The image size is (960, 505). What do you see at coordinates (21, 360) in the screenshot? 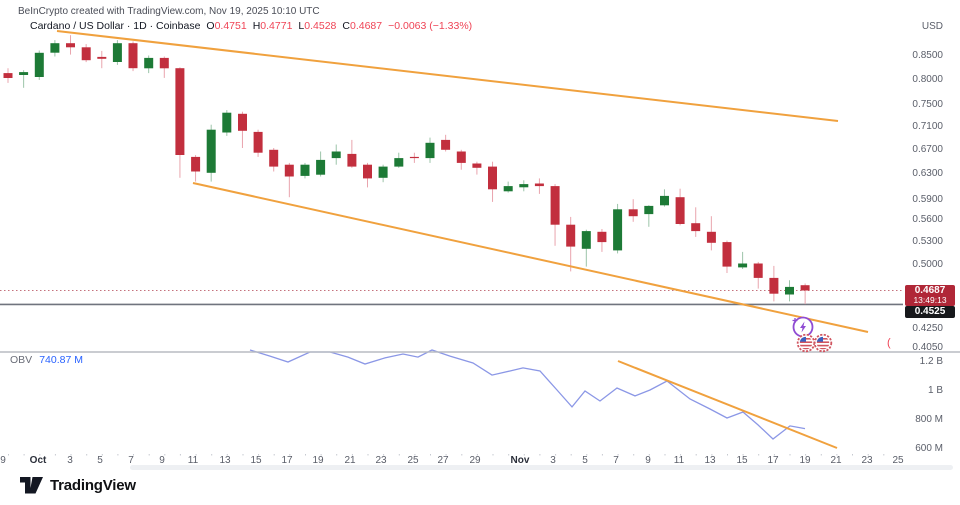
I see `obv-indicator-title: OBV` at bounding box center [21, 360].